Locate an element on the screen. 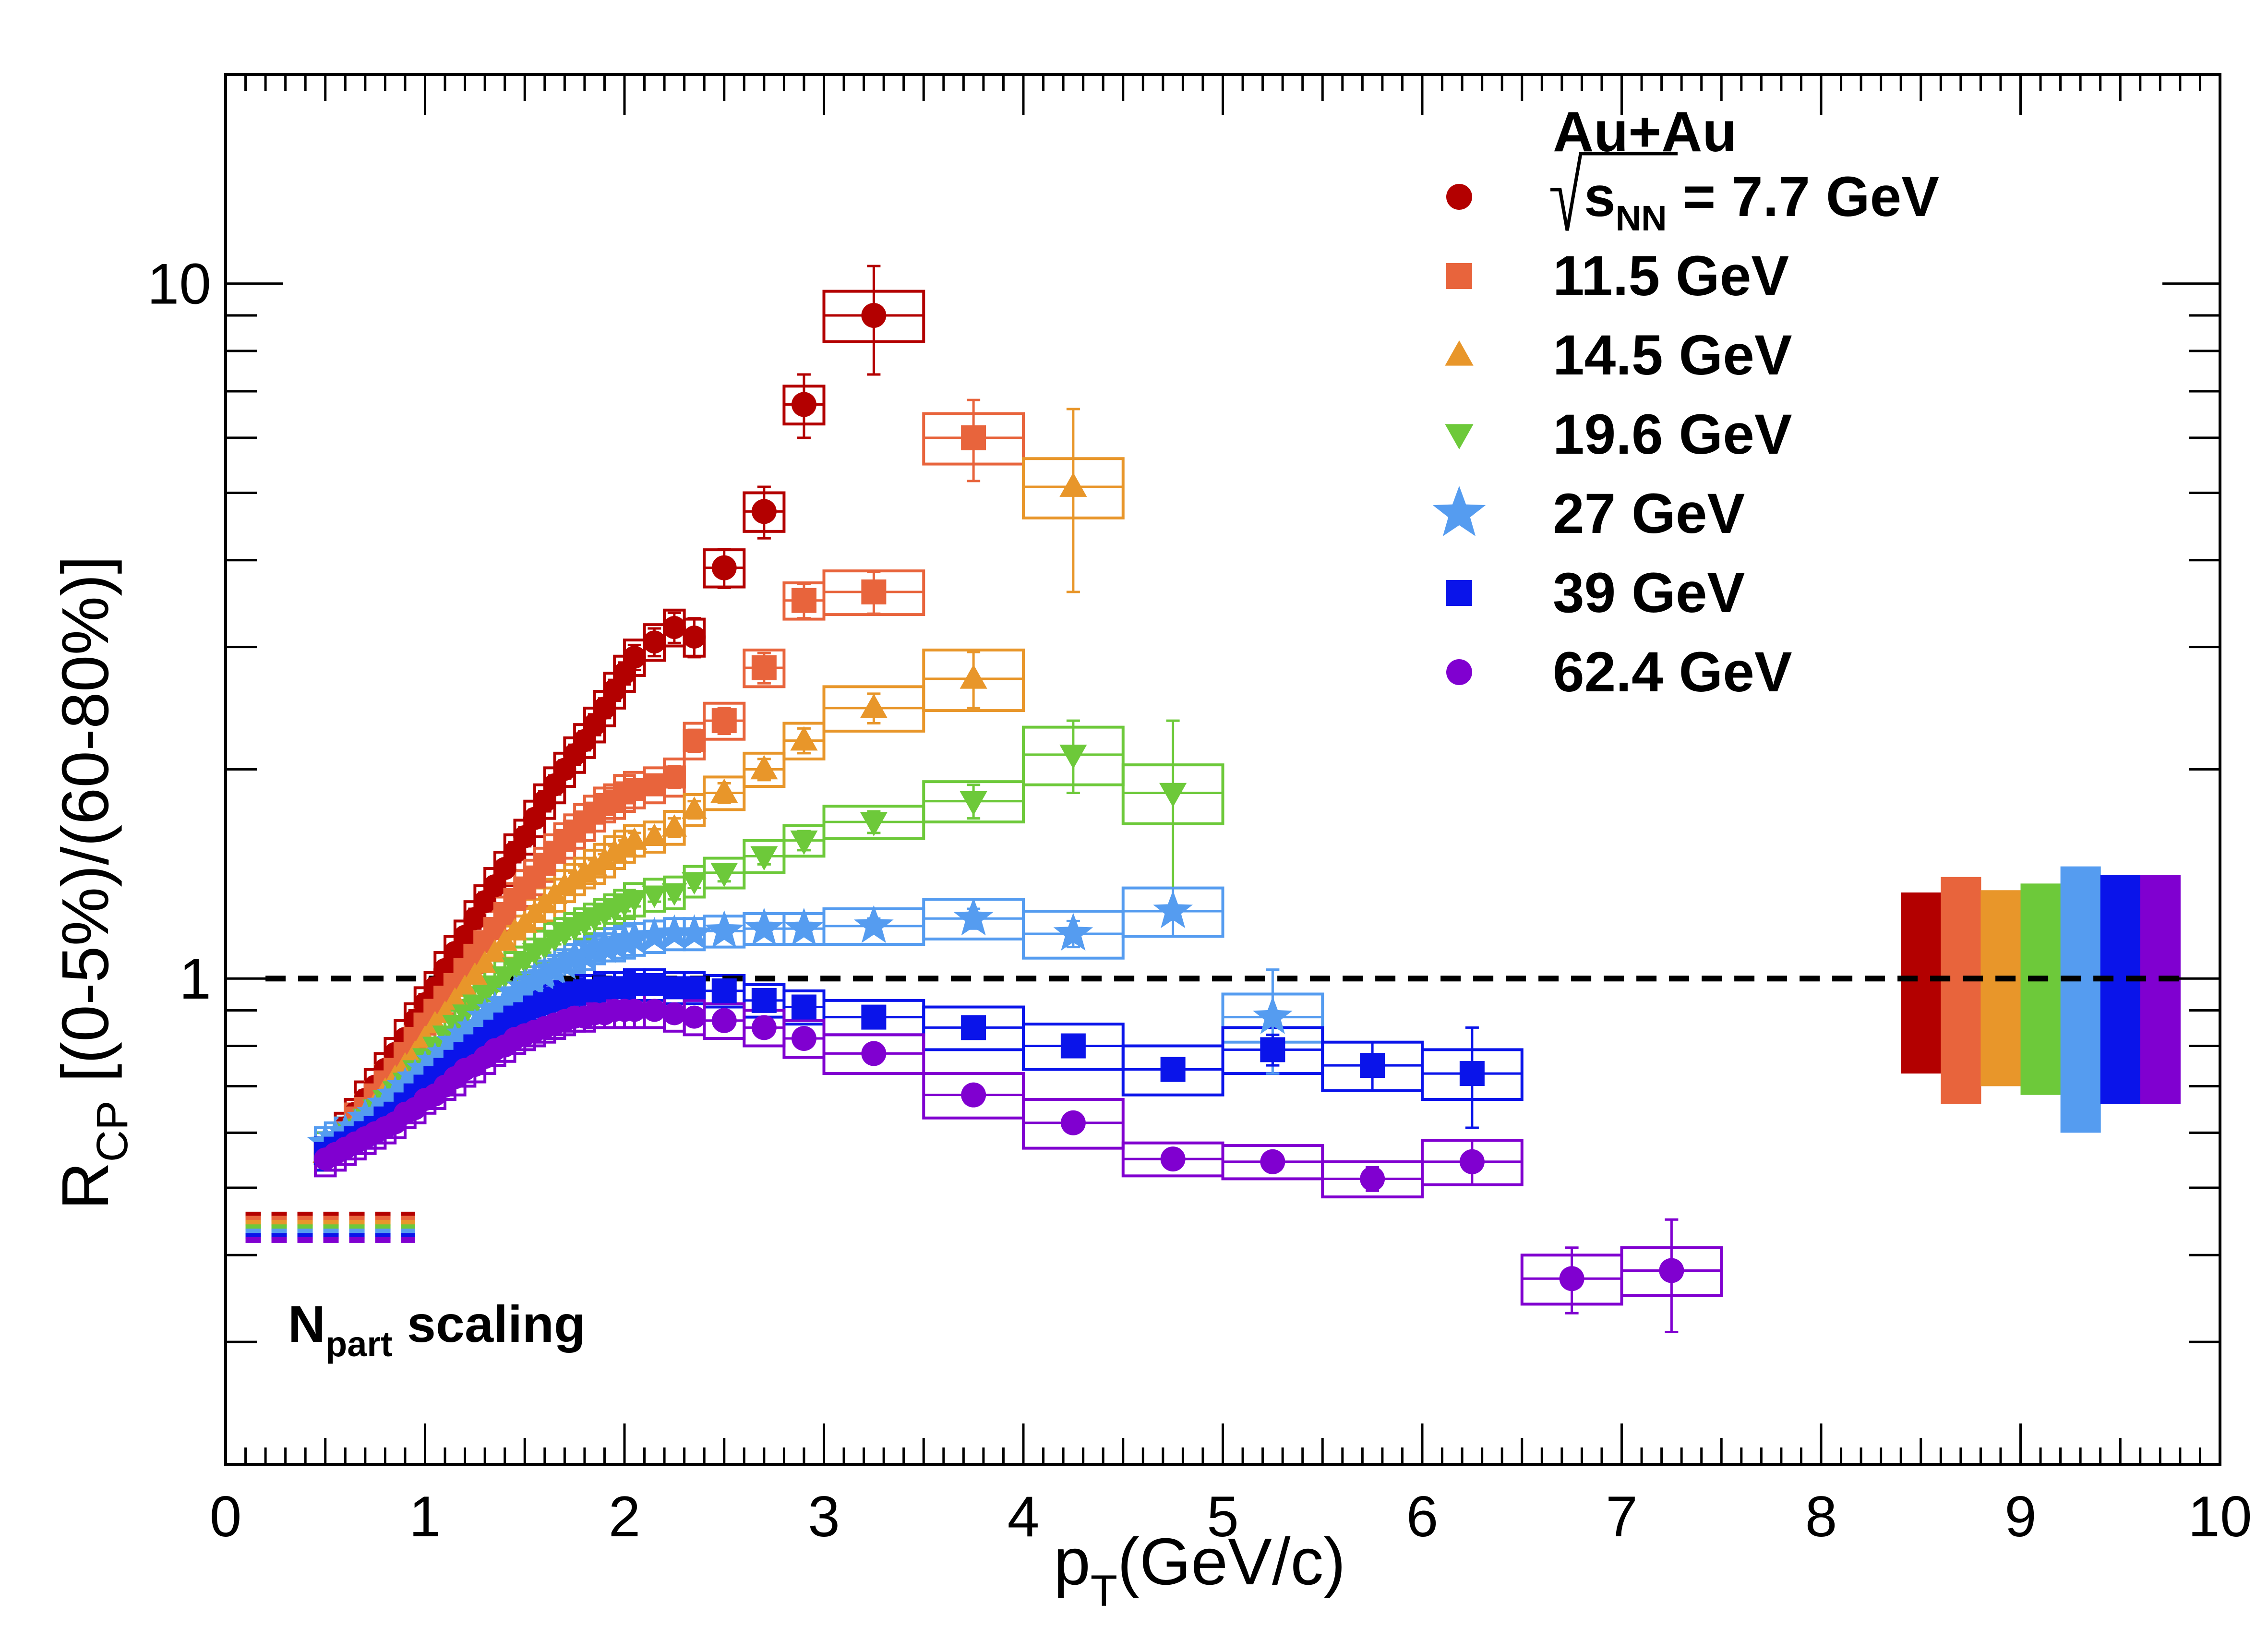  x-tick-label: 2 is located at coordinates (625, 1516).